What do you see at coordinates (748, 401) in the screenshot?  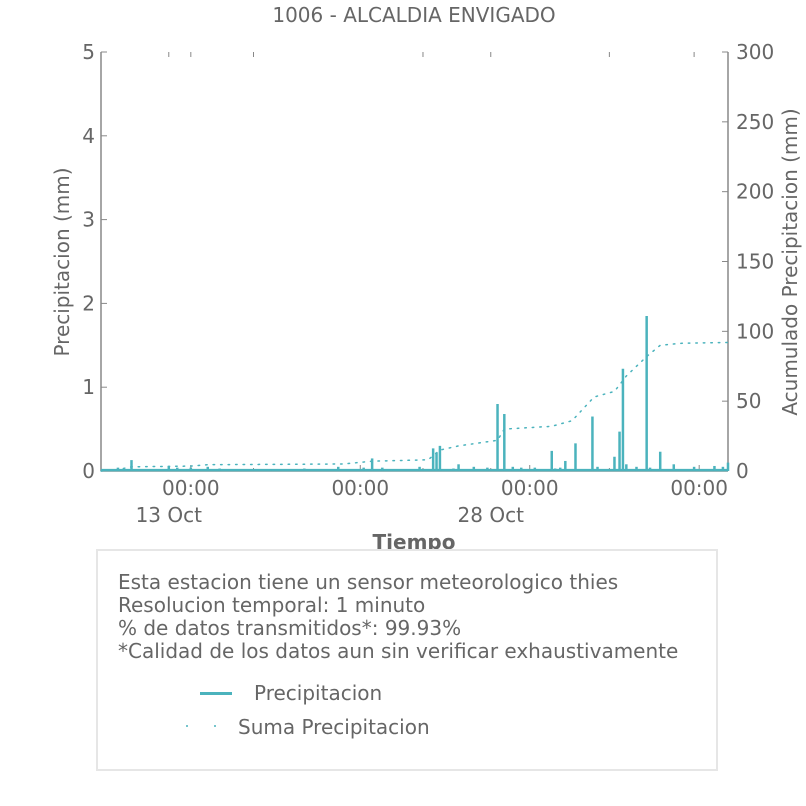 I see `y2-tick-label: 50` at bounding box center [748, 401].